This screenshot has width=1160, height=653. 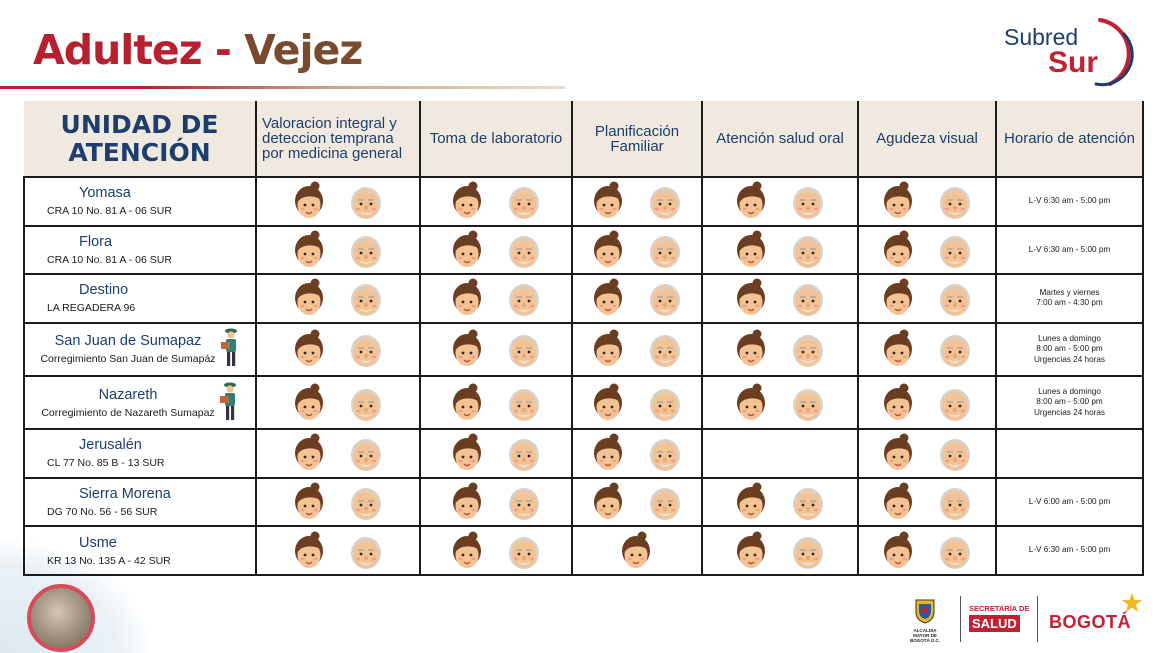 What do you see at coordinates (109, 560) in the screenshot?
I see `unit-address: KR 13 No. 135 A - 42 SUR` at bounding box center [109, 560].